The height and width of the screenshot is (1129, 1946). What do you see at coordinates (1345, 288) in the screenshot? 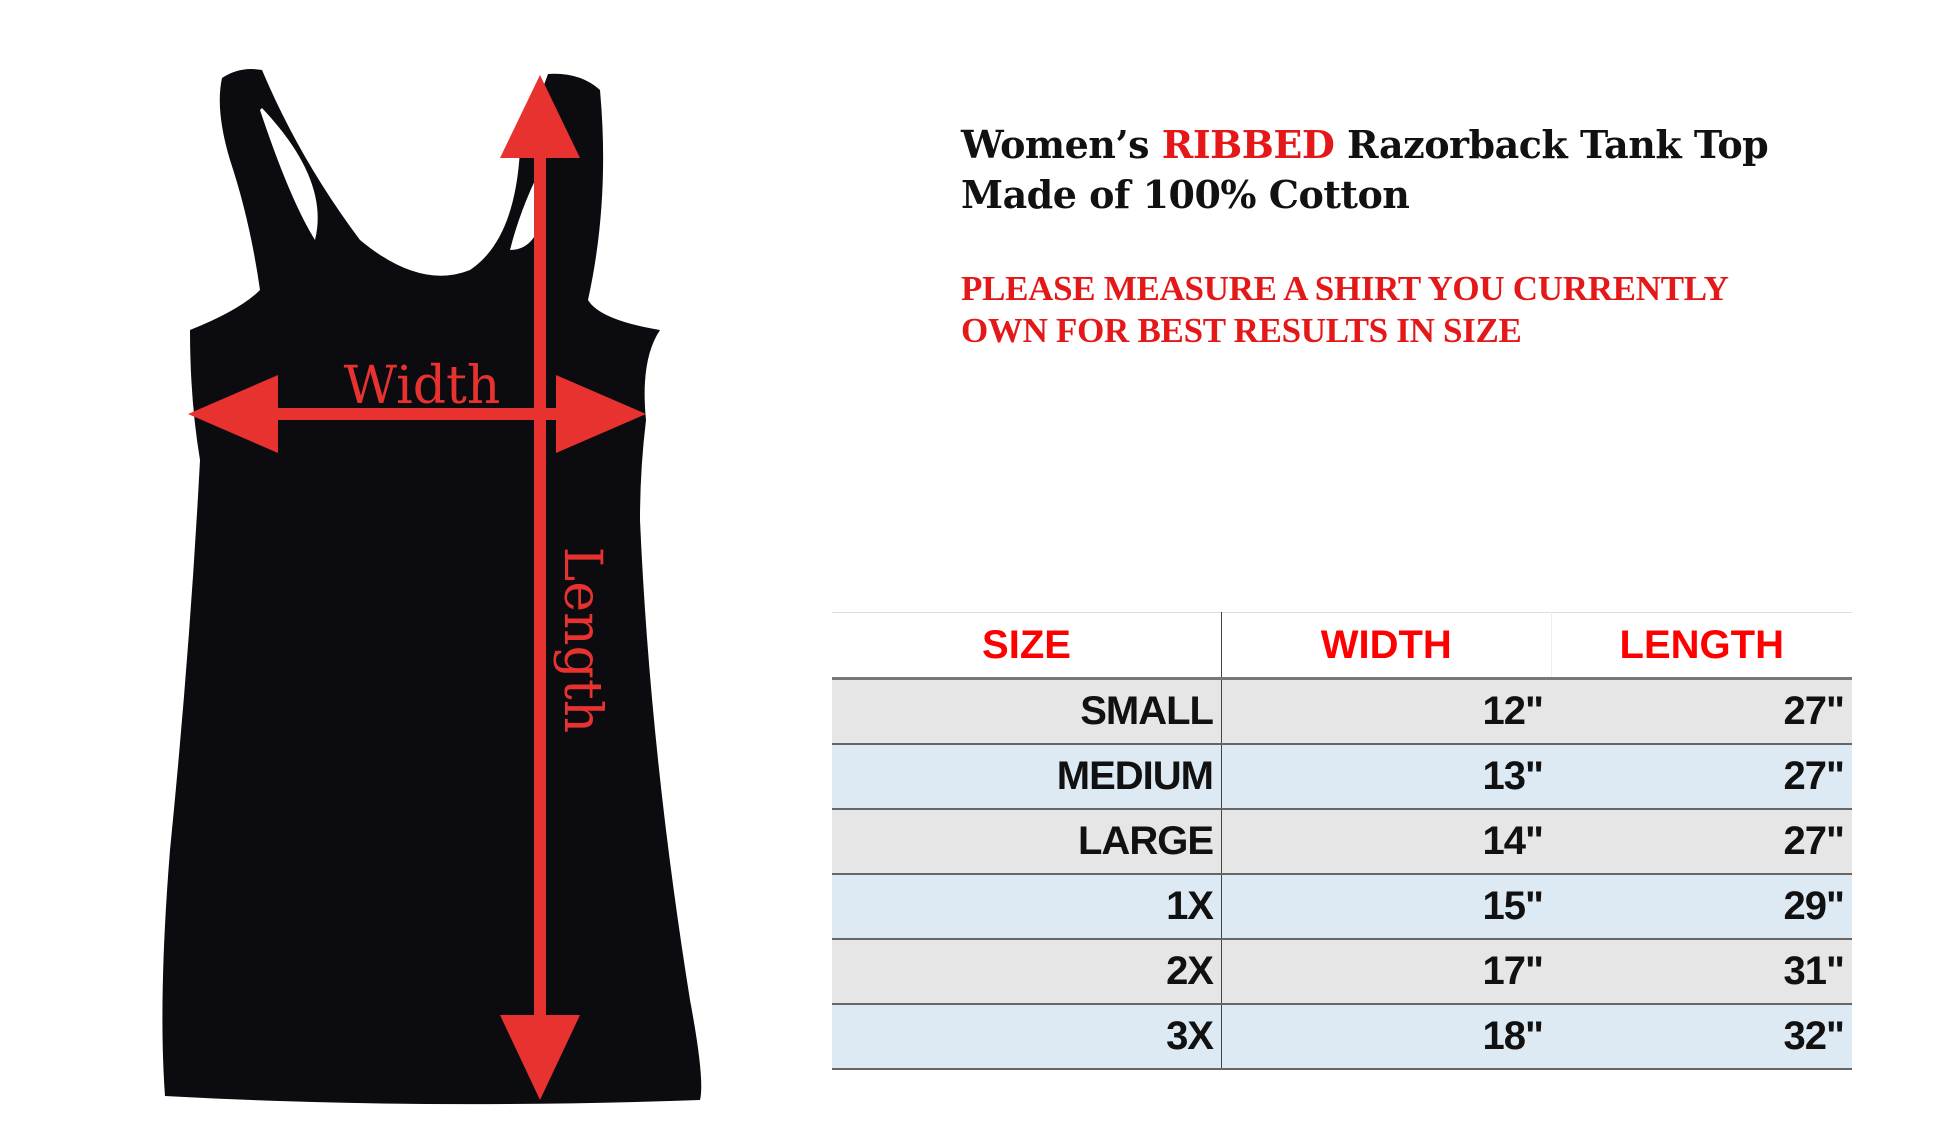
I see `notice-line-1: PLEASE MEASURE A SHIRT YOU CURRENTLY` at bounding box center [1345, 288].